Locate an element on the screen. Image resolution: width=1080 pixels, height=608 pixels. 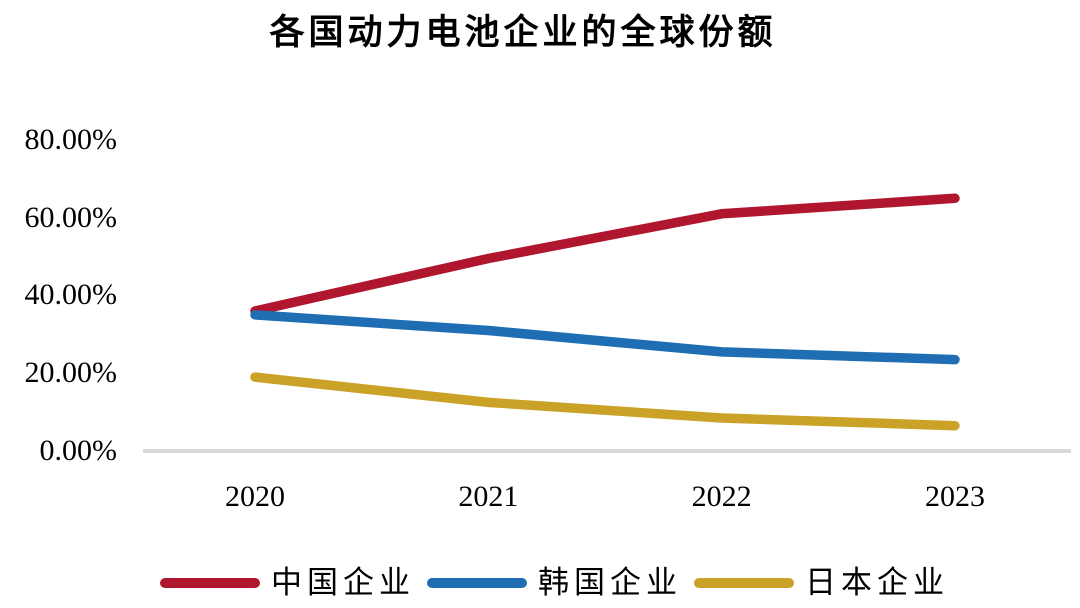
y-tick-label: 80.00% is located at coordinates (71, 139).